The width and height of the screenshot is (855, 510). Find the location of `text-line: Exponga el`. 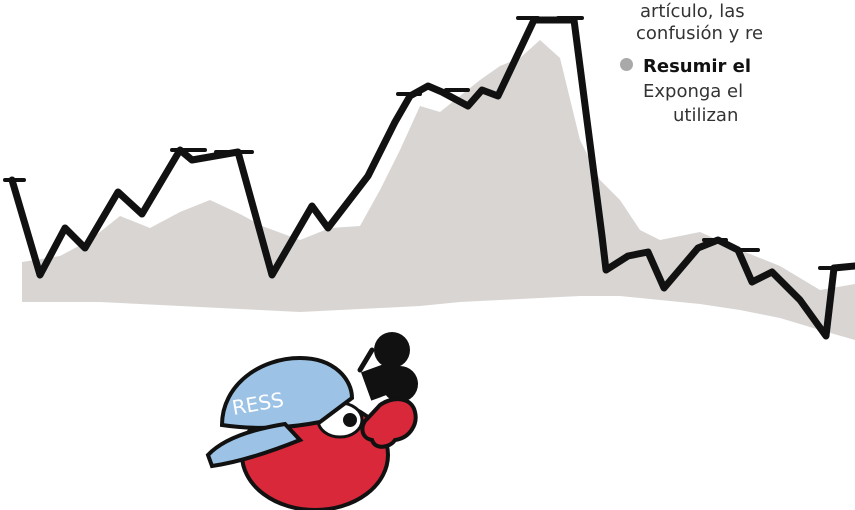

text-line: Exponga el is located at coordinates (693, 91).